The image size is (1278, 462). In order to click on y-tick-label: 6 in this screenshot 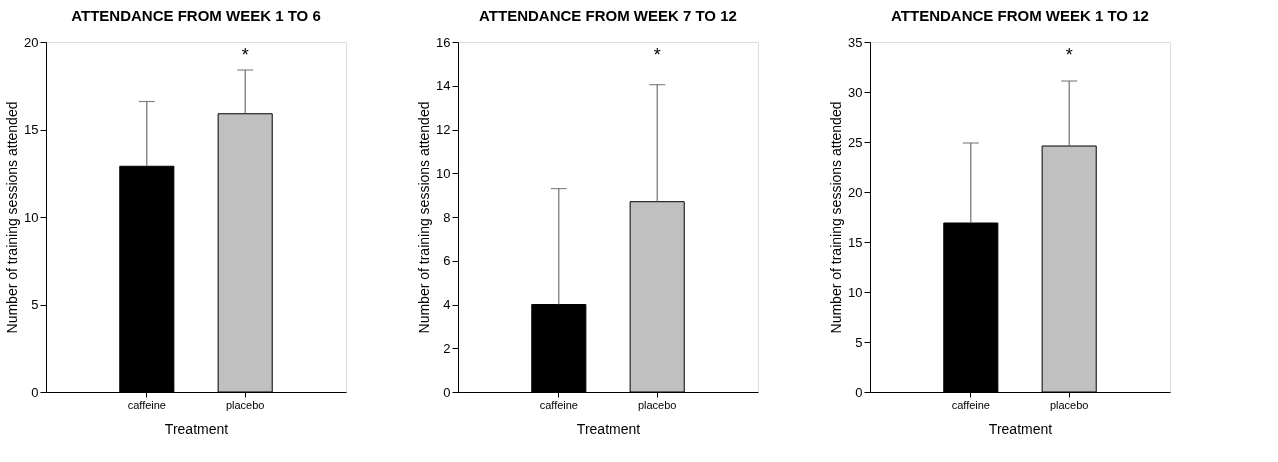, I will do `click(447, 261)`.